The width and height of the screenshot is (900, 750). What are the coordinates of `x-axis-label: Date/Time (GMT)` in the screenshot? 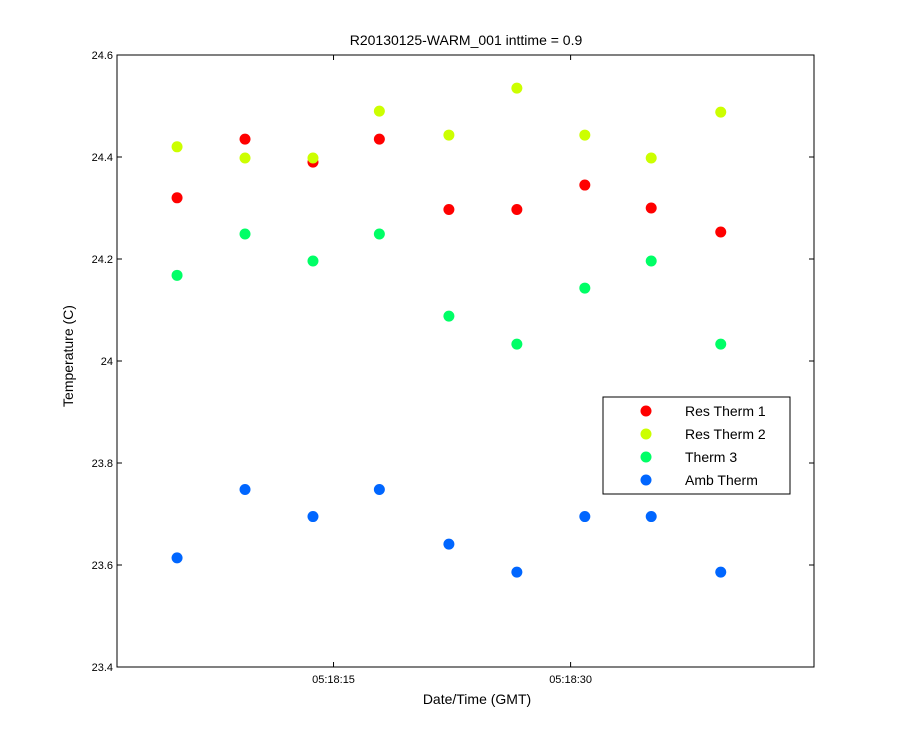 It's located at (477, 699).